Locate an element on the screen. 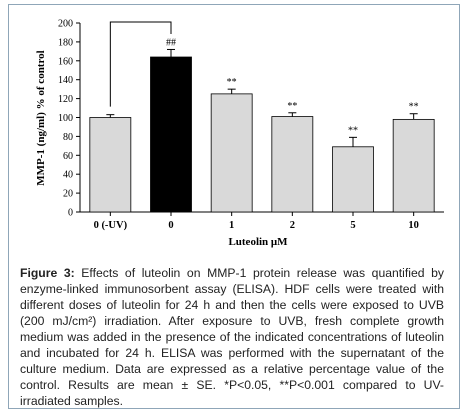 Image resolution: width=471 pixels, height=417 pixels. y-tick-label: 60 is located at coordinates (68, 156).